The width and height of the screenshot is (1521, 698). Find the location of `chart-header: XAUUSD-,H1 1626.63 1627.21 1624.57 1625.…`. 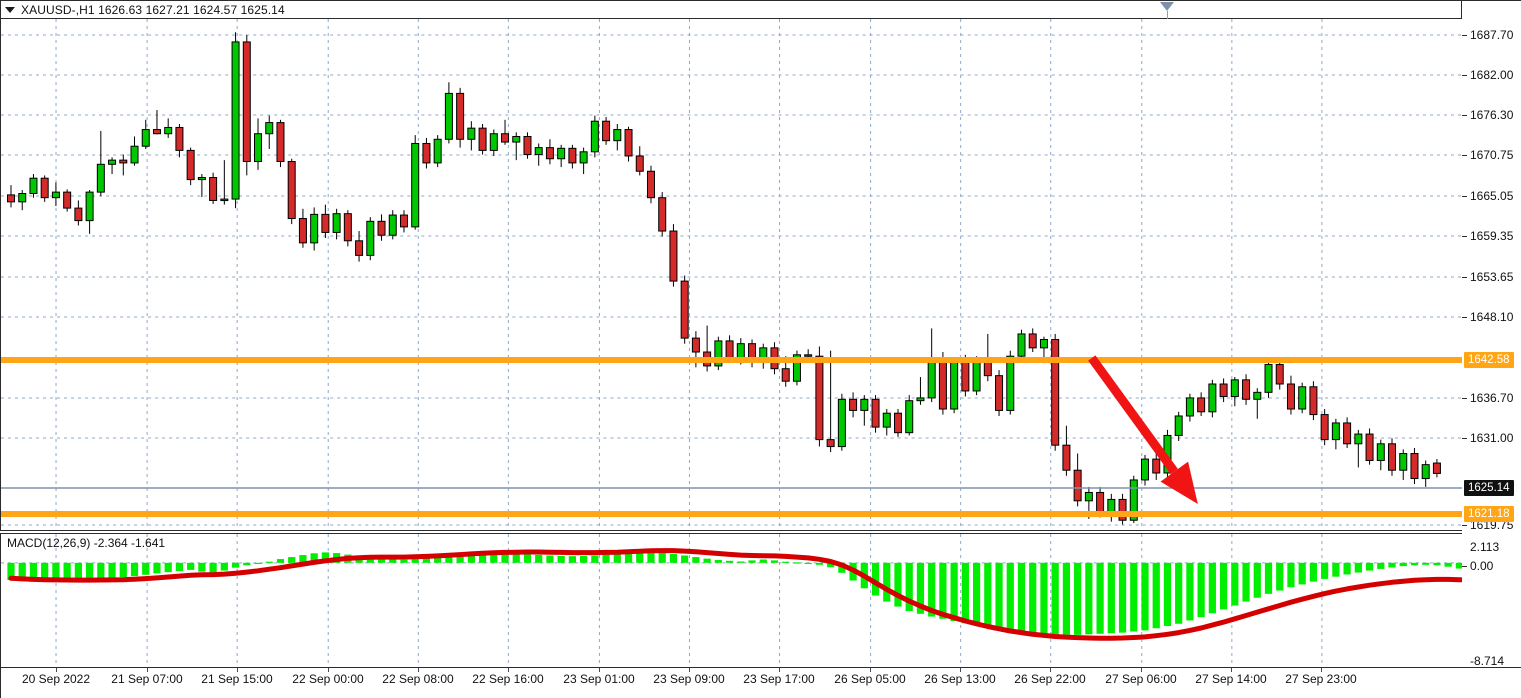

chart-header: XAUUSD-,H1 1626.63 1627.21 1624.57 1625.… is located at coordinates (731, 9).